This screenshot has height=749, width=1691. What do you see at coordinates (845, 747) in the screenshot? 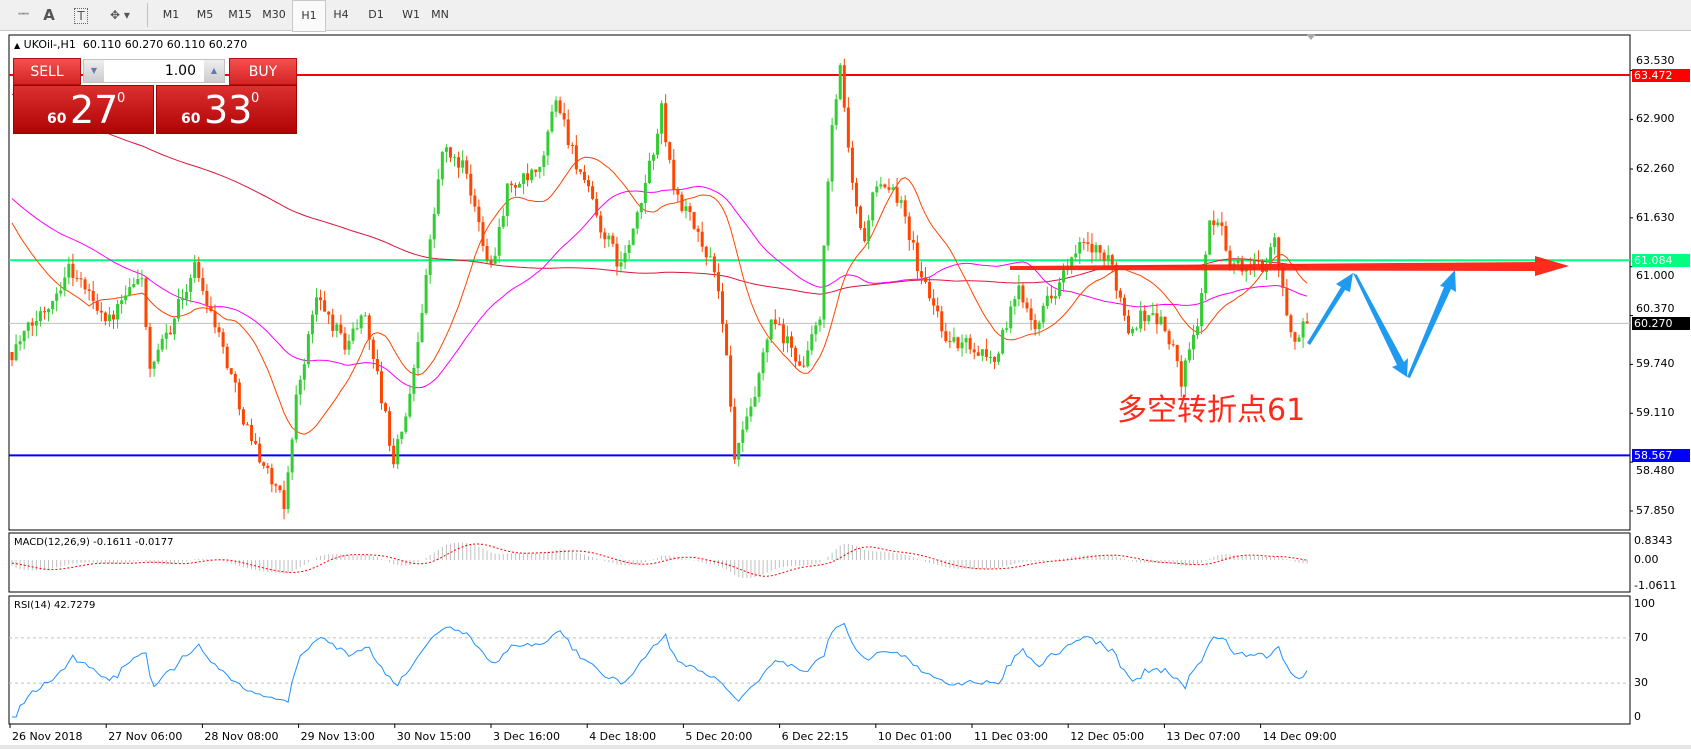
I see `horizontal-scrollbar` at bounding box center [845, 747].